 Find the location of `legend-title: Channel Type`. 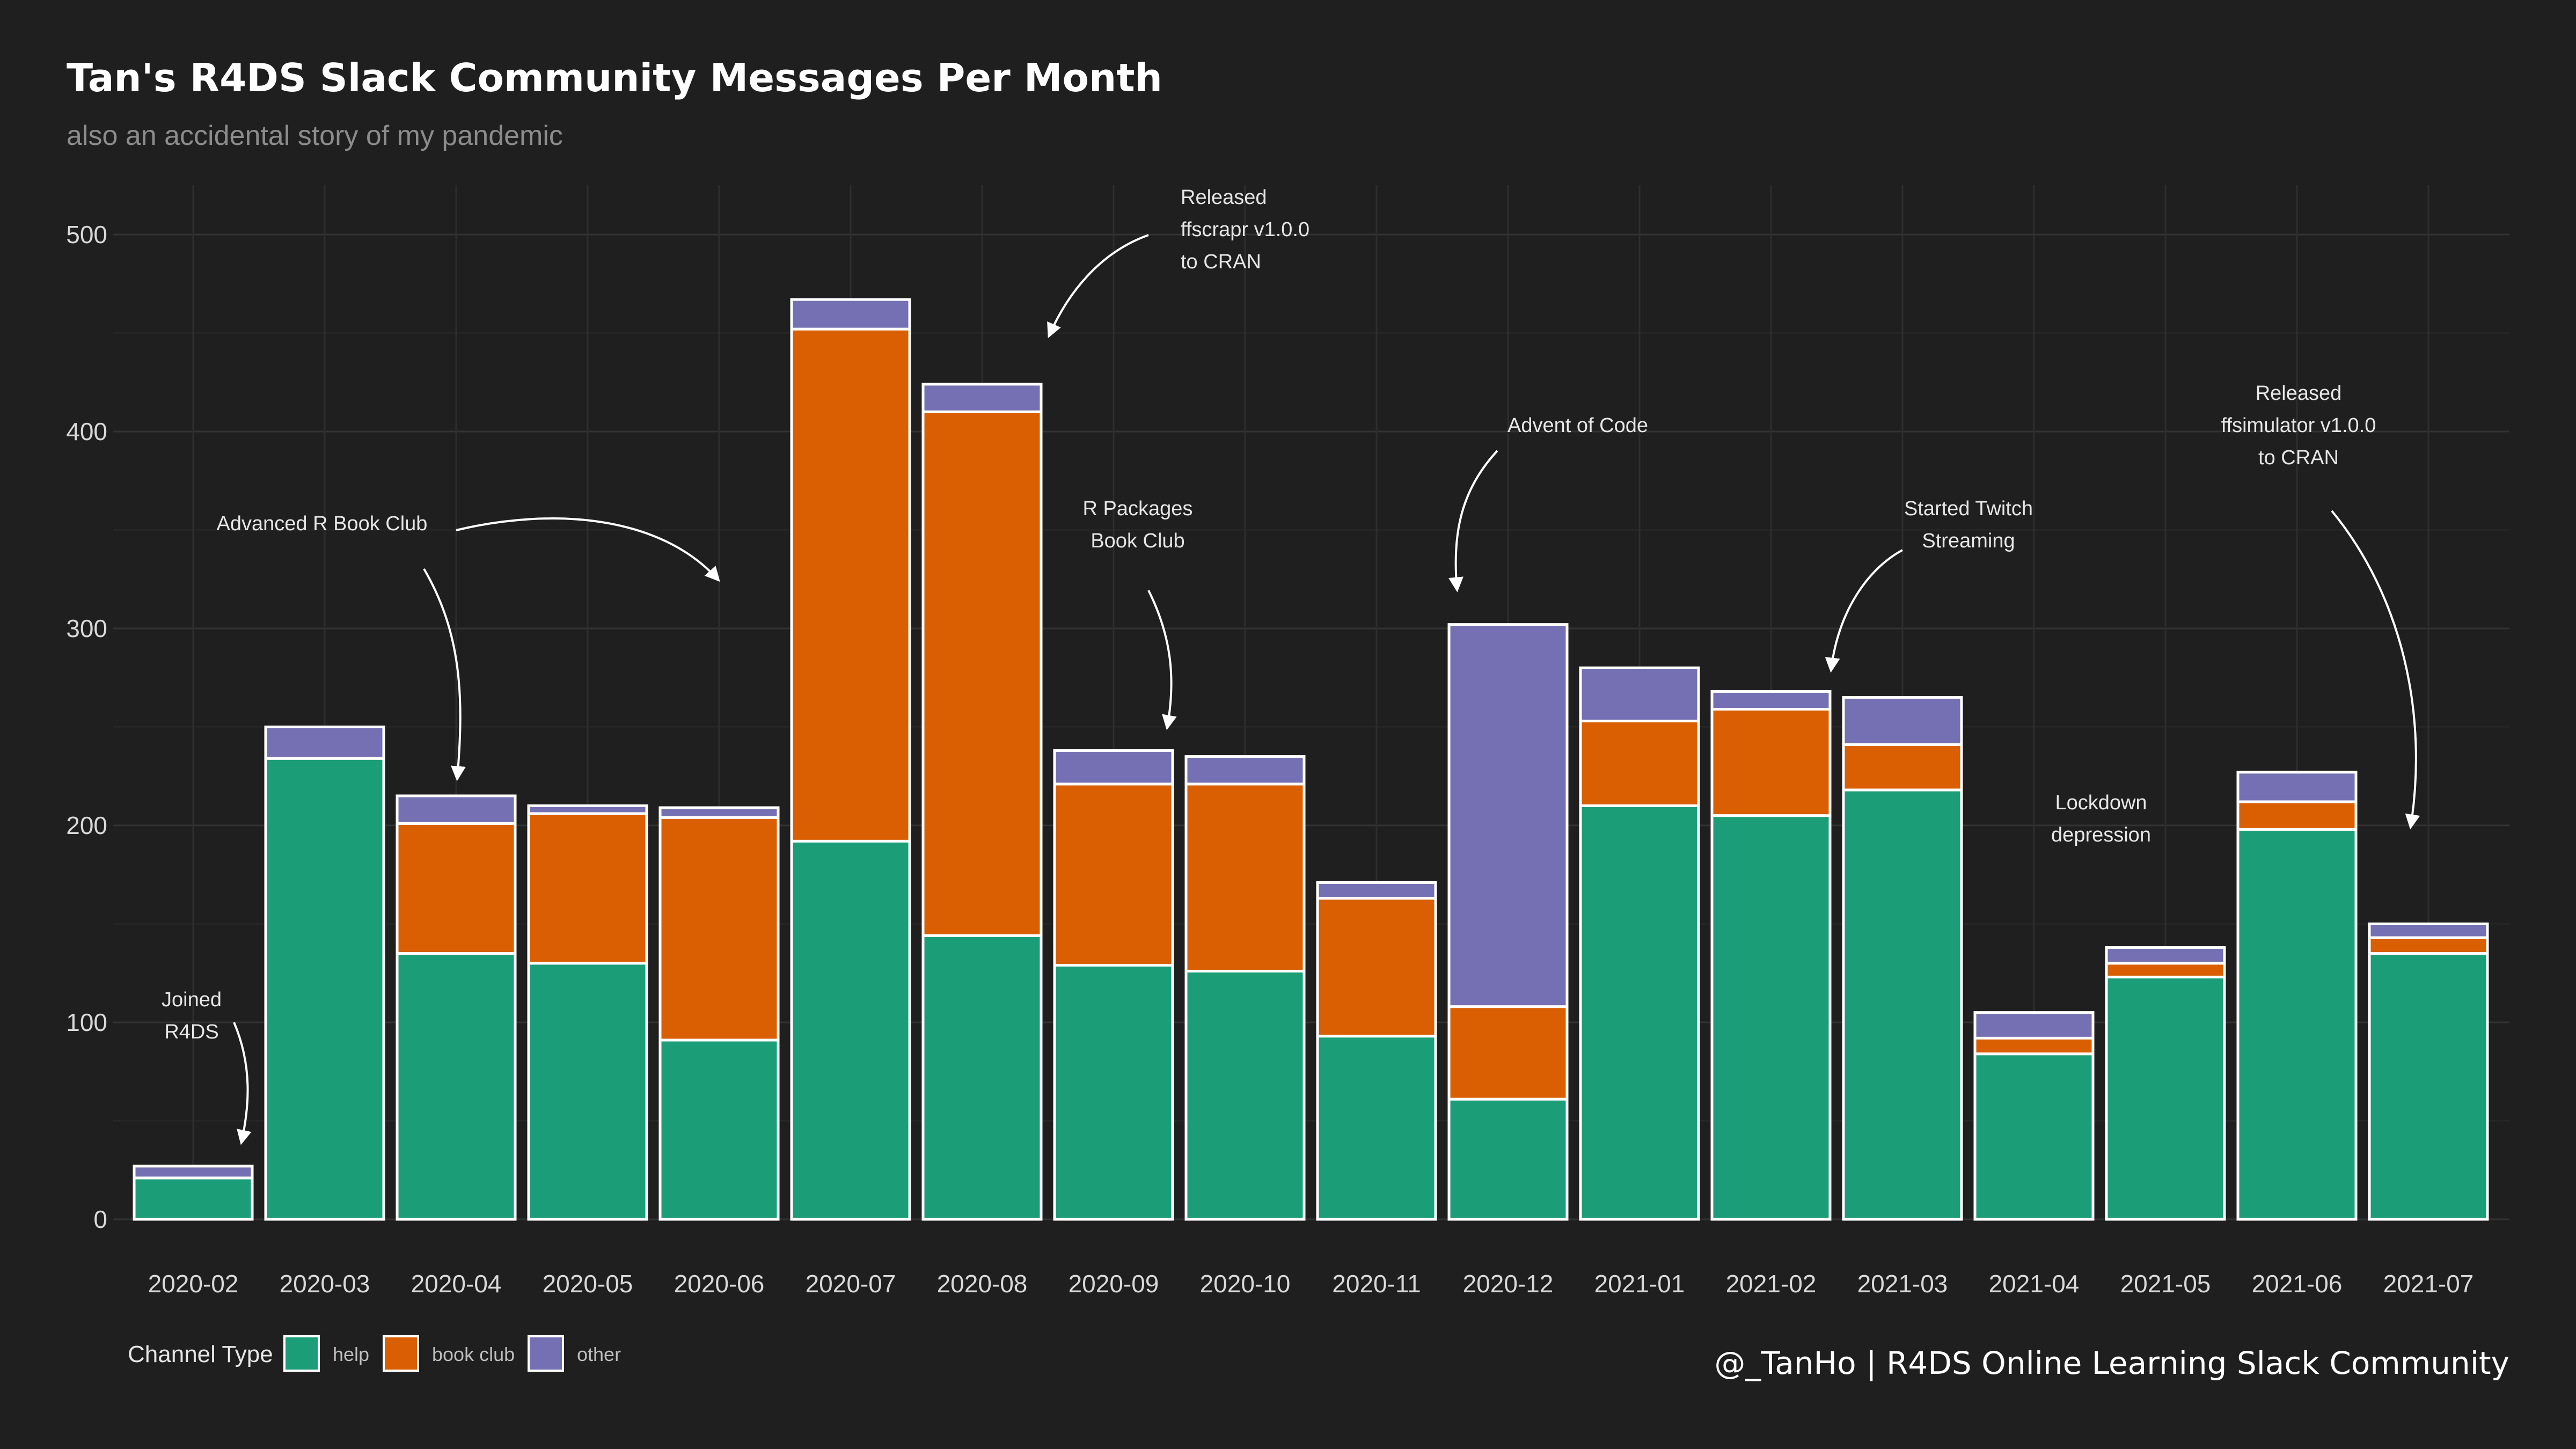

legend-title: Channel Type is located at coordinates (200, 1354).